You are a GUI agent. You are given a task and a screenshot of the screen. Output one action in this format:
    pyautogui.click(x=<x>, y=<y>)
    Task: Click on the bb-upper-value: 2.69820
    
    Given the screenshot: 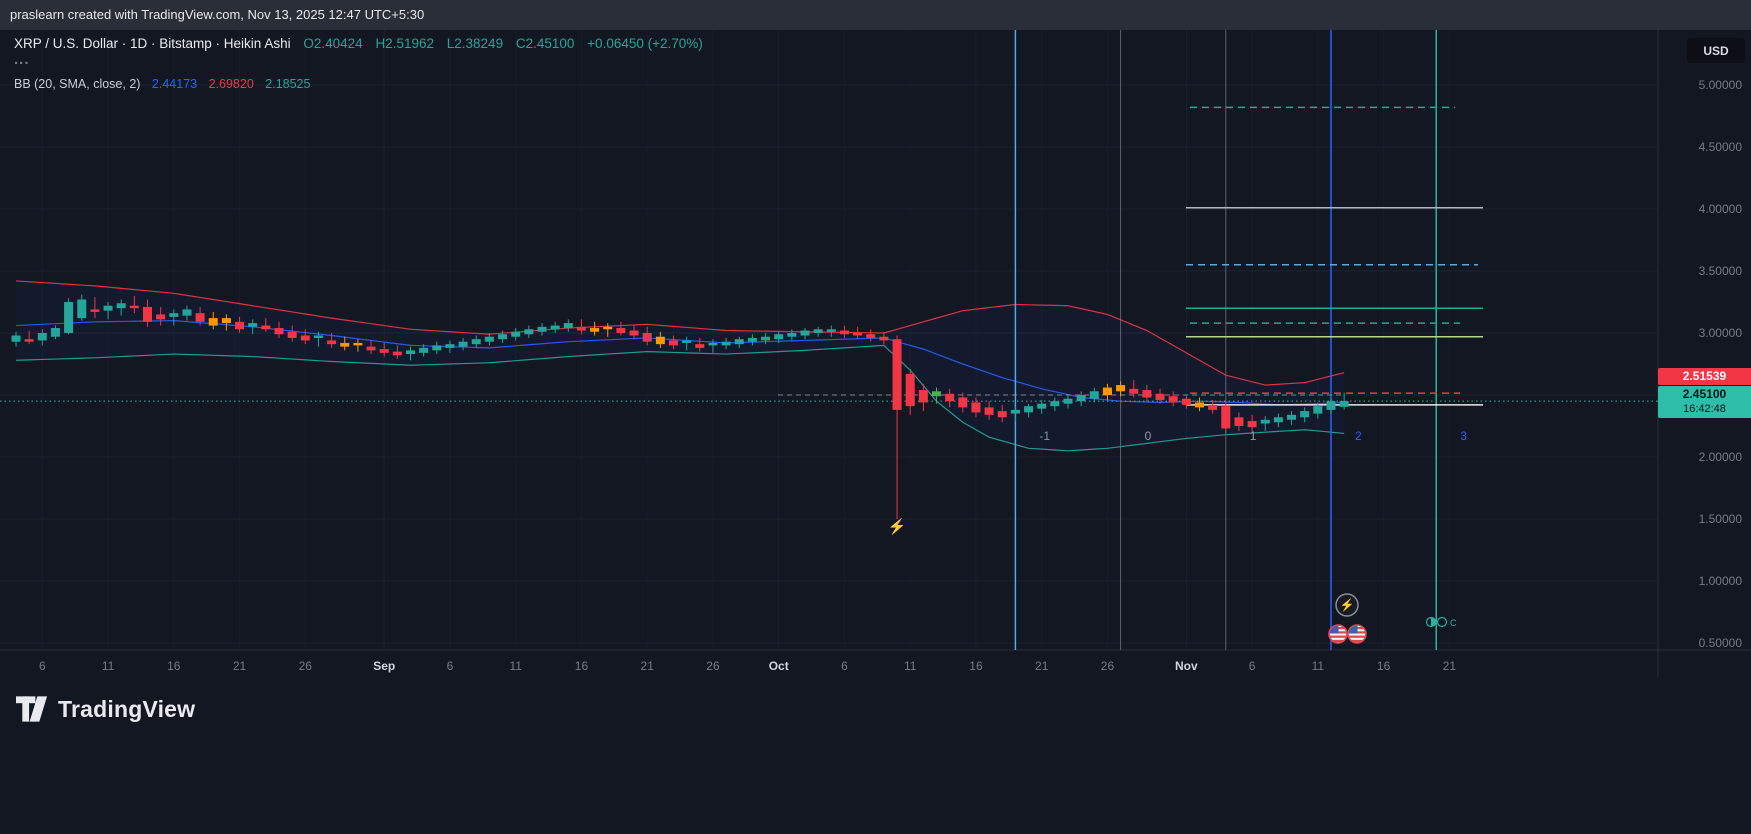 What is the action you would take?
    pyautogui.click(x=231, y=84)
    